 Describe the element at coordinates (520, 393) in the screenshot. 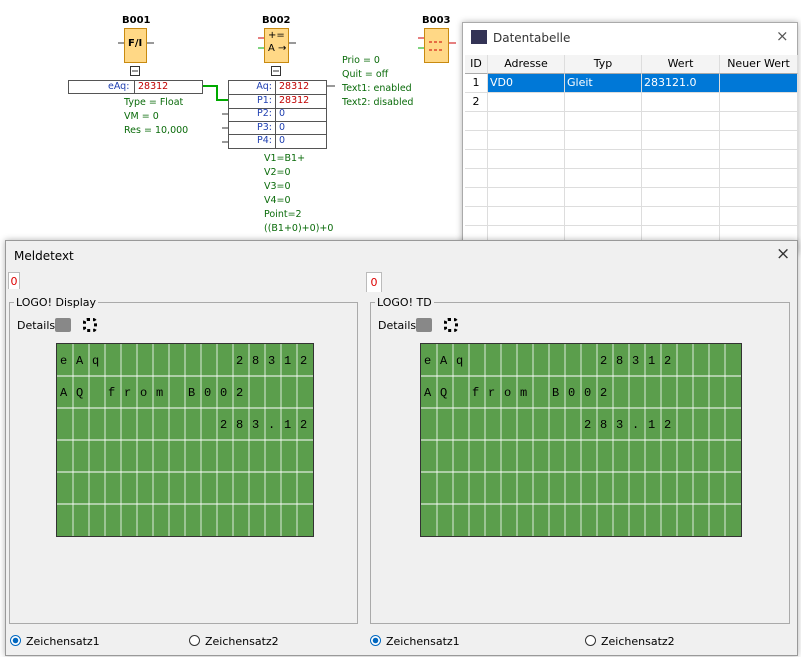

I see `lcd-line: AQ from B002` at that location.